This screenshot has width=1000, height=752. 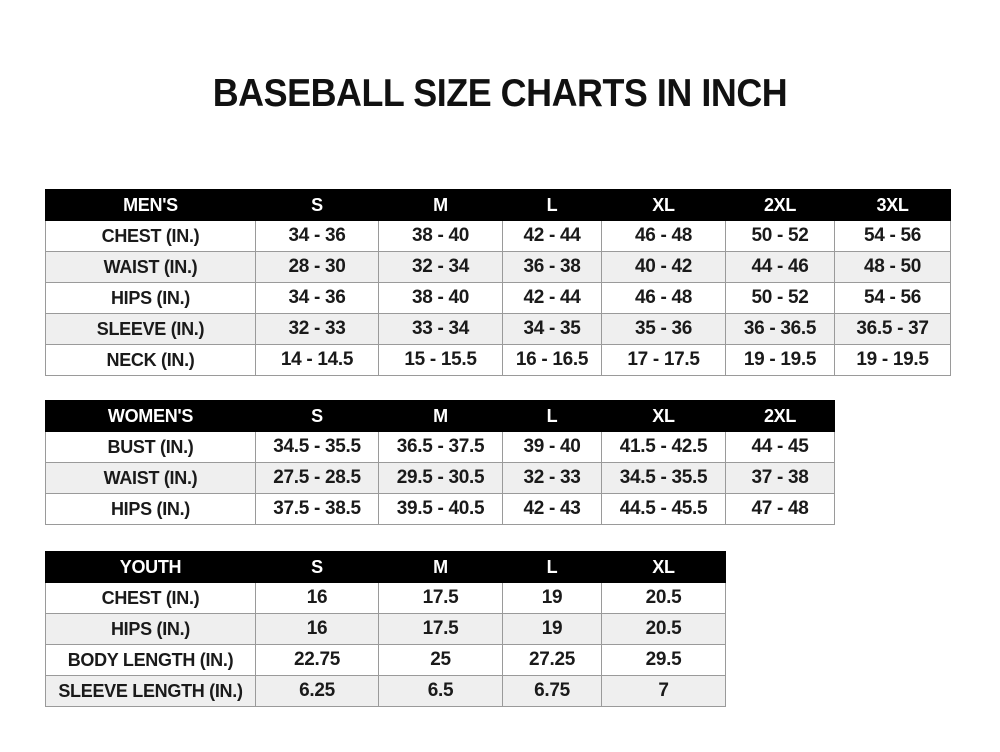 What do you see at coordinates (440, 329) in the screenshot?
I see `size-value-cell: 33 - 34` at bounding box center [440, 329].